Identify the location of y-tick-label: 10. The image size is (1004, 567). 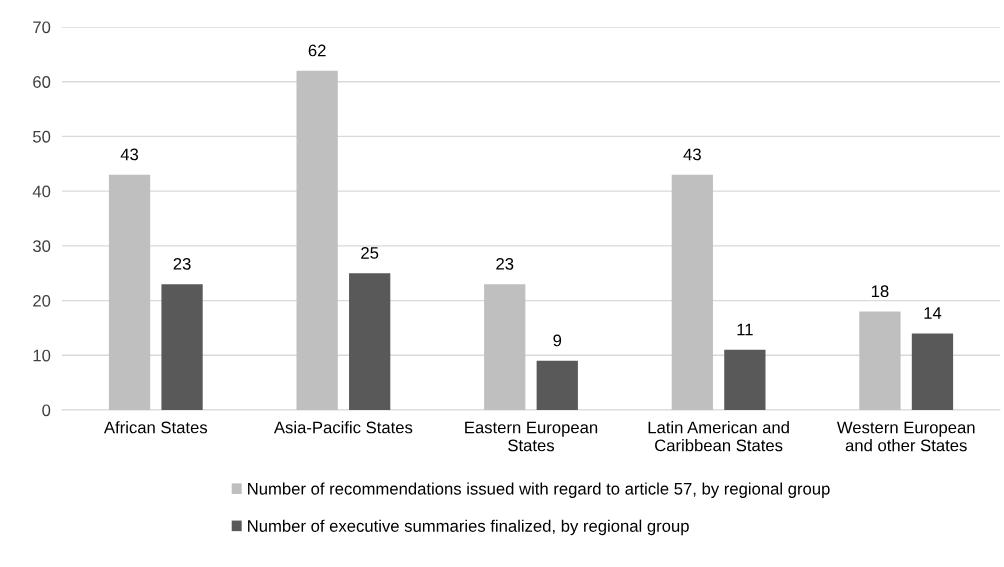
(42, 355).